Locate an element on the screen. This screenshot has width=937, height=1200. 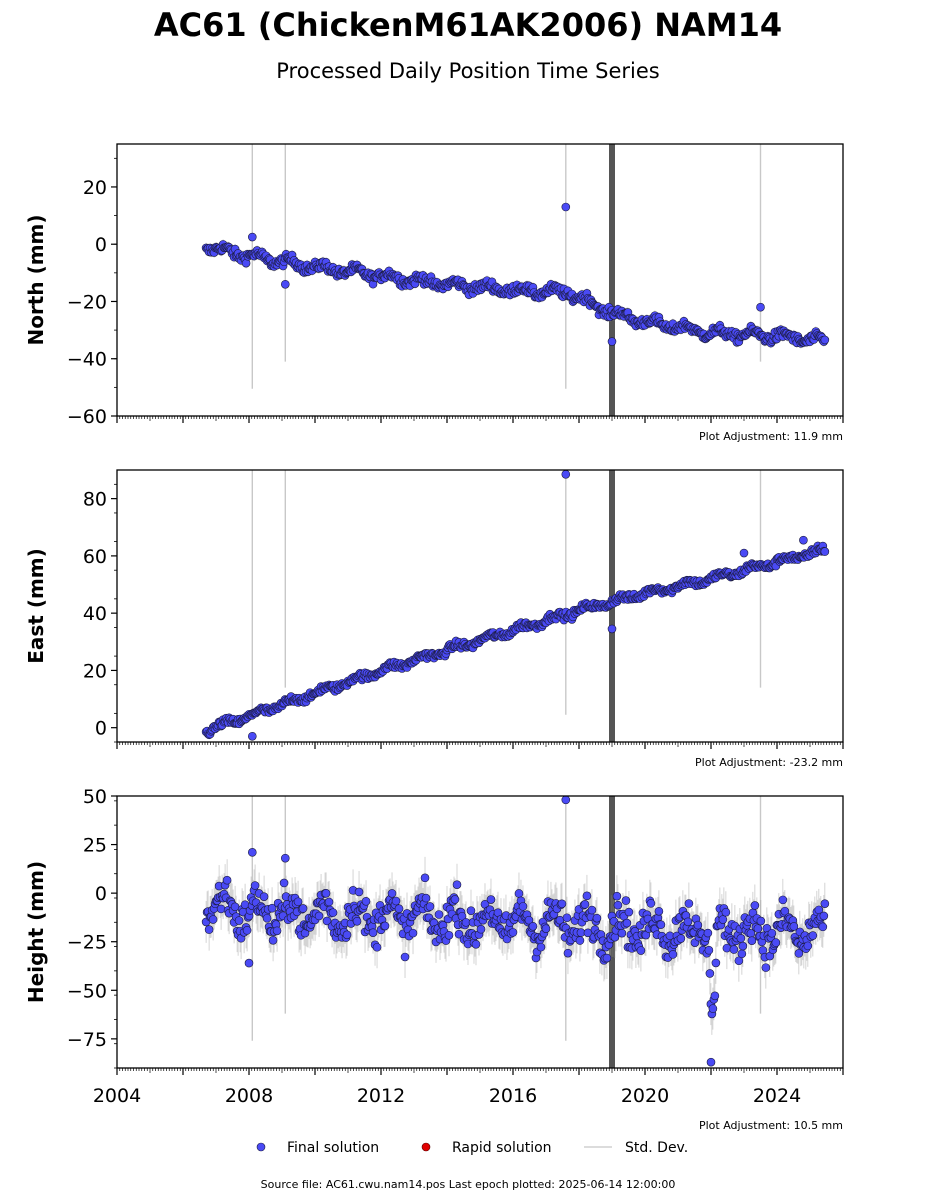
legend-final-marker is located at coordinates (261, 1147).